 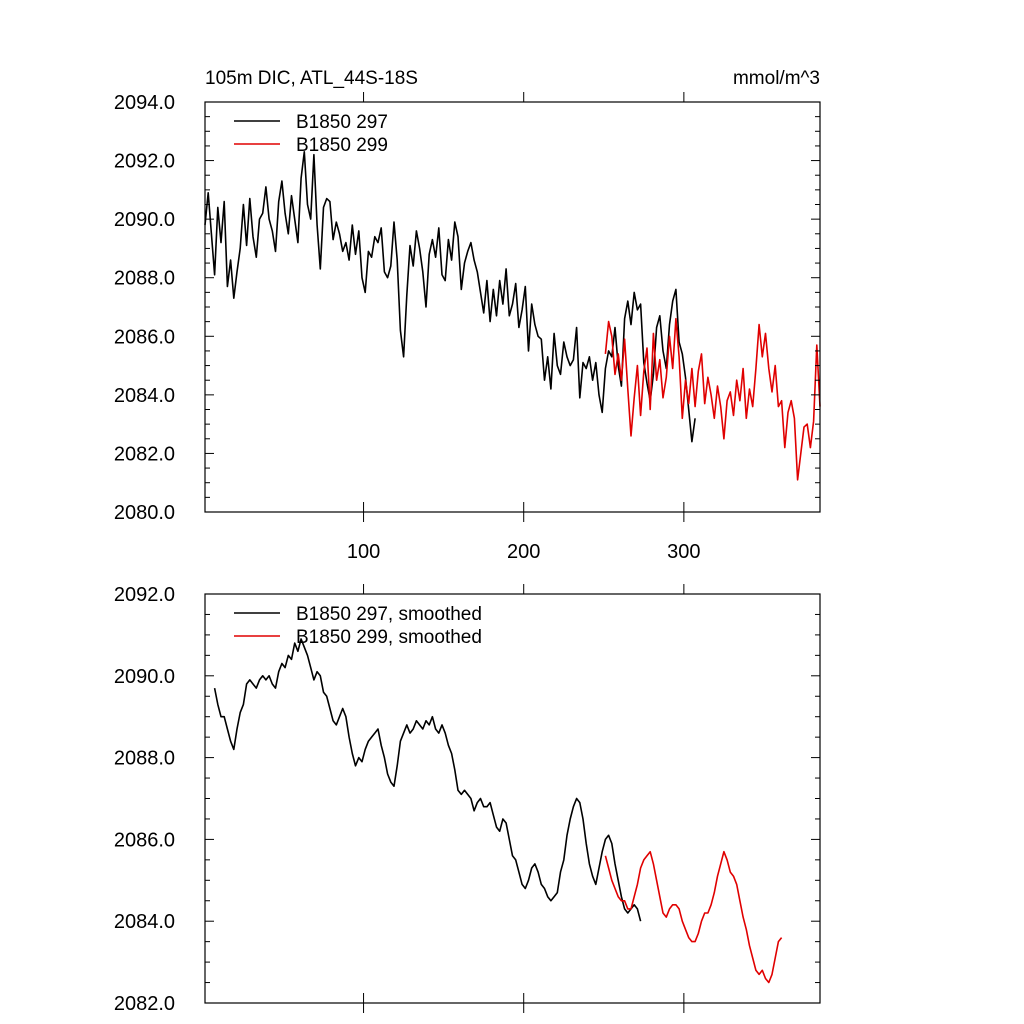 I want to click on y-tick-label: 2094.0, so click(x=144, y=103).